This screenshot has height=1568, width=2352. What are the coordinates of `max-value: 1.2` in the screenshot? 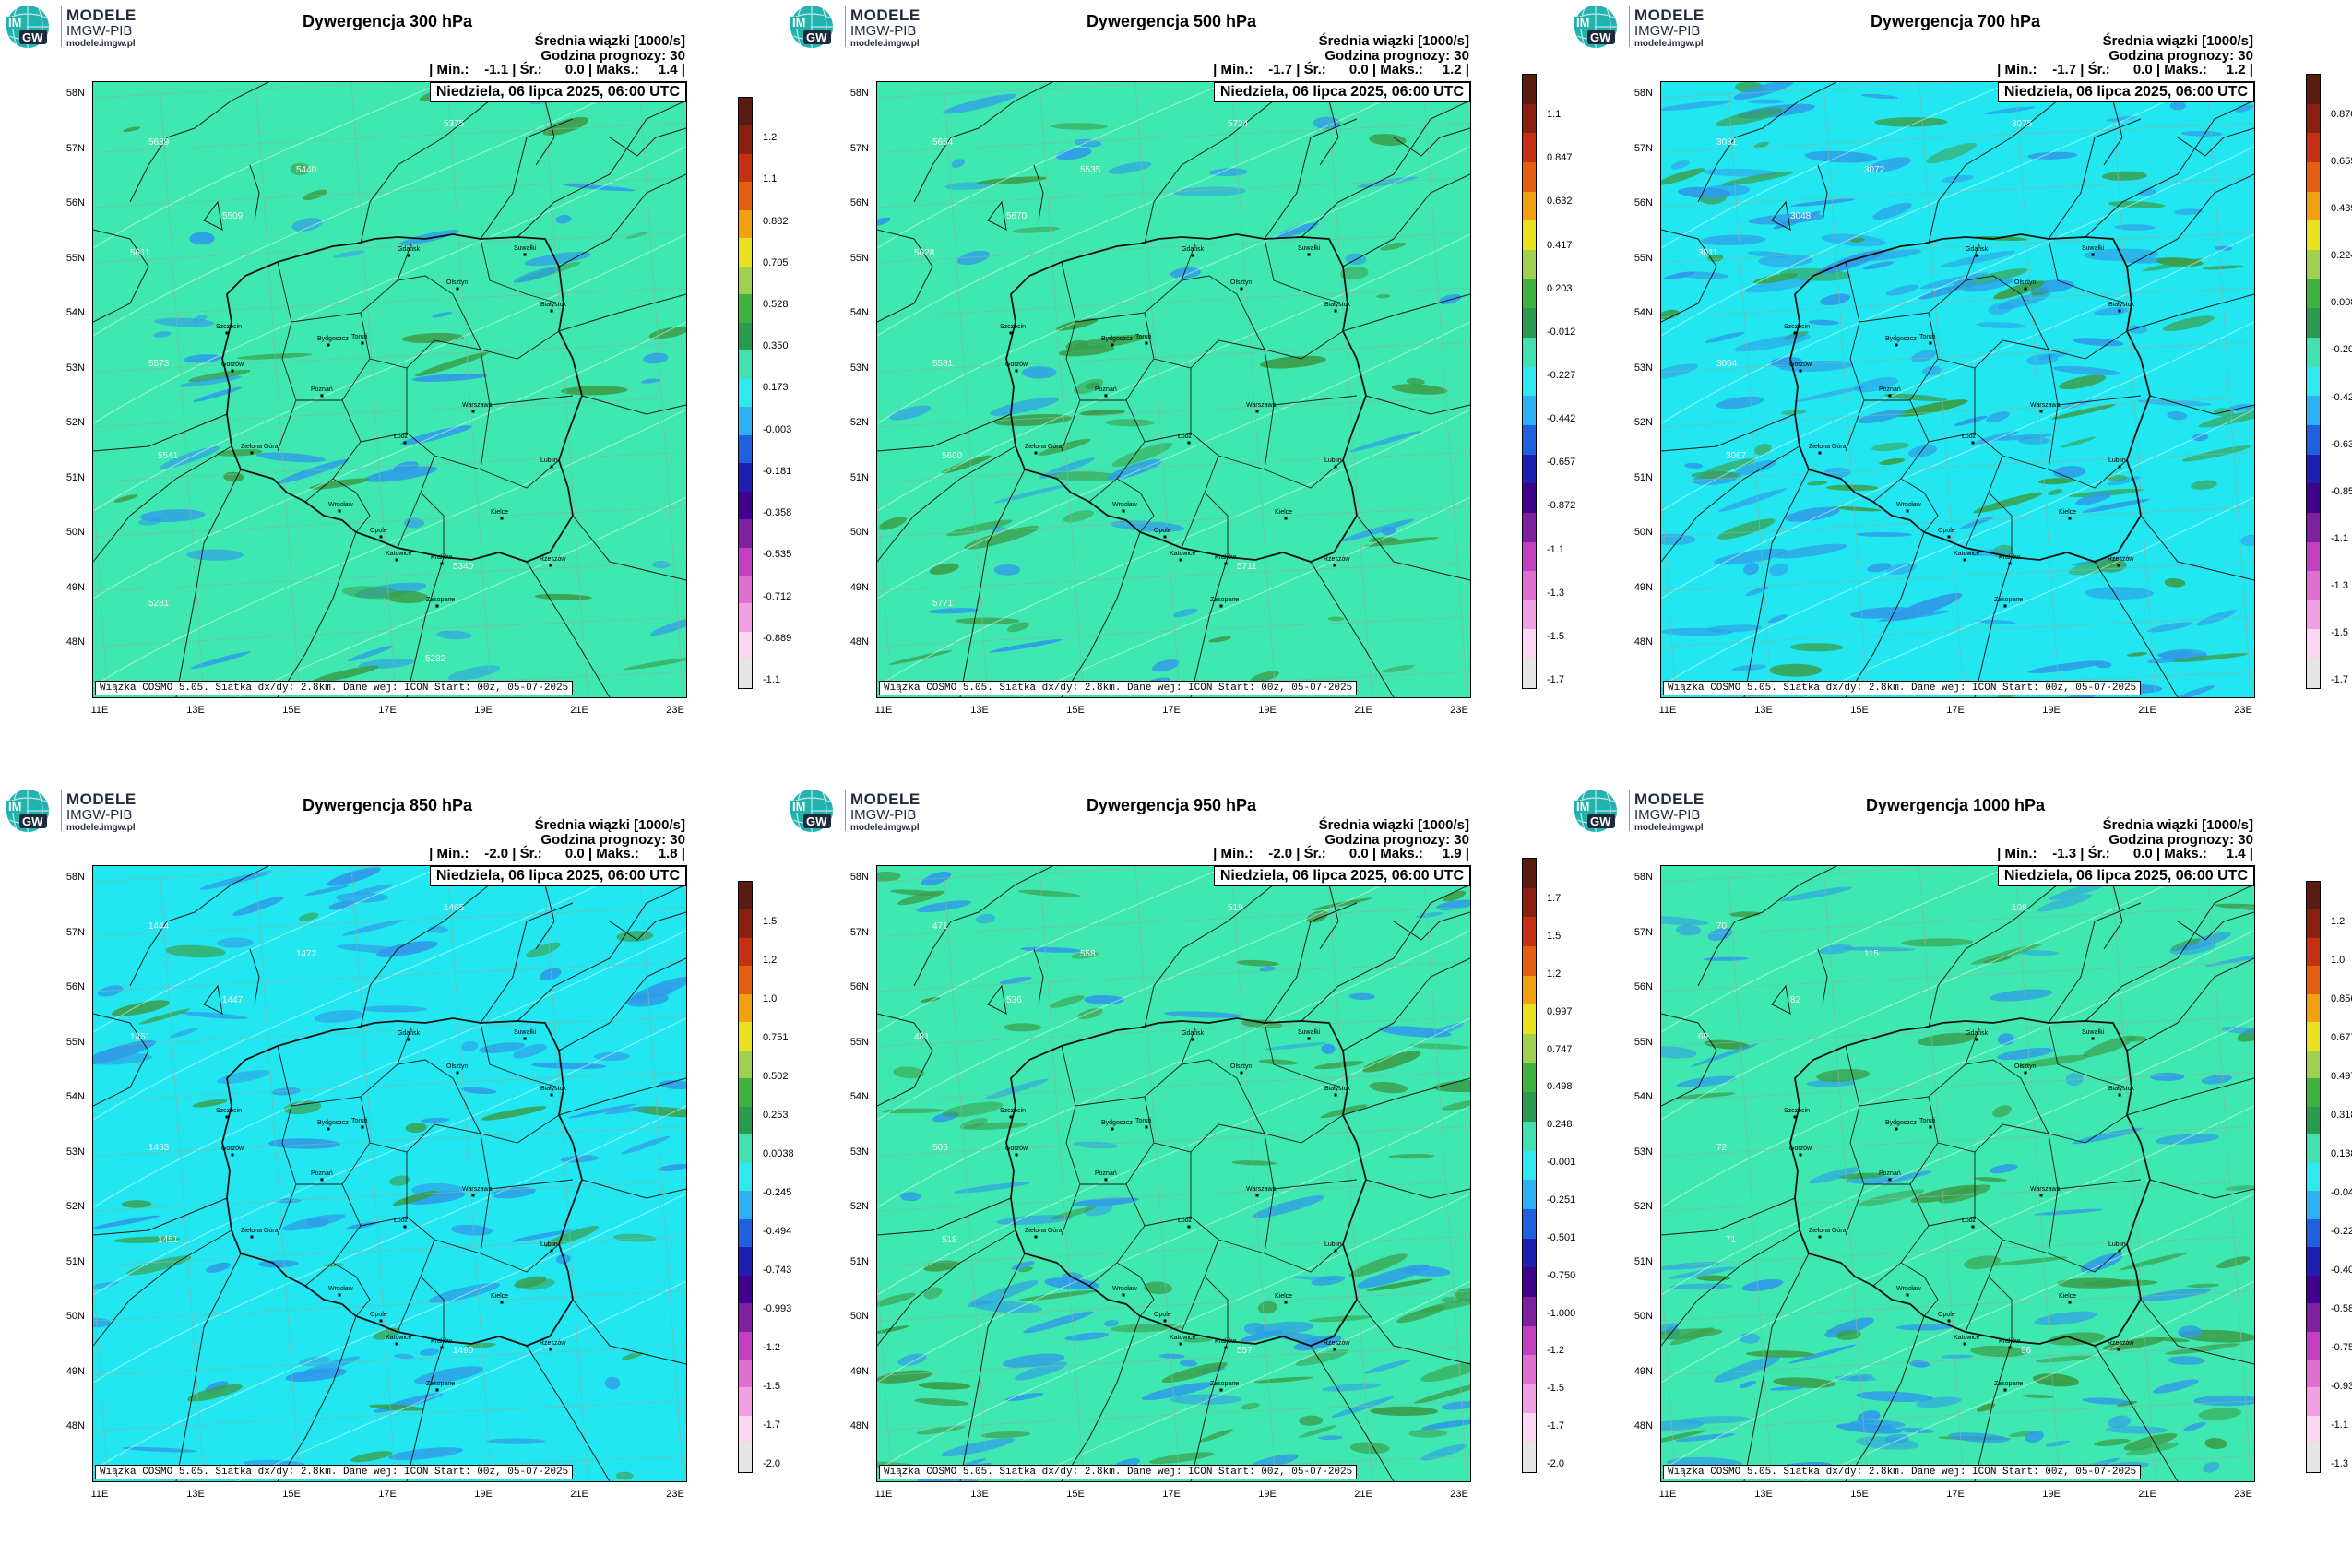 It's located at (2236, 69).